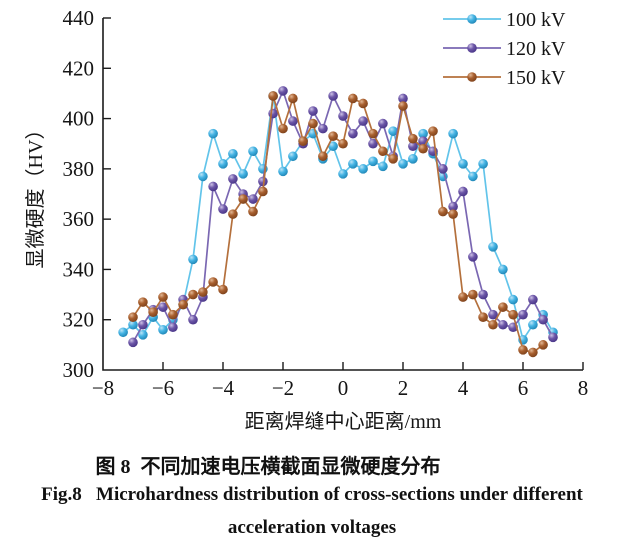 The height and width of the screenshot is (545, 624). I want to click on caption-english-line2: acceleration voltages, so click(312, 527).